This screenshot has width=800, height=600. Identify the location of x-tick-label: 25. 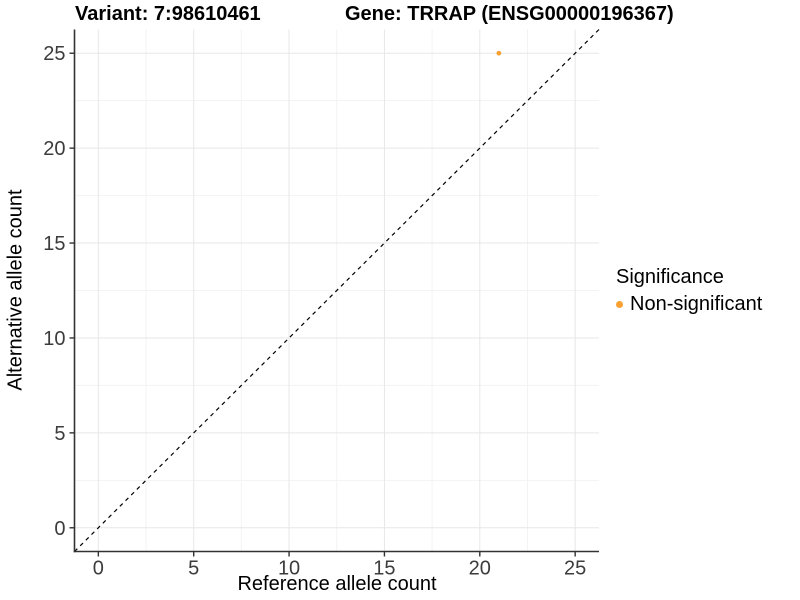
(575, 569).